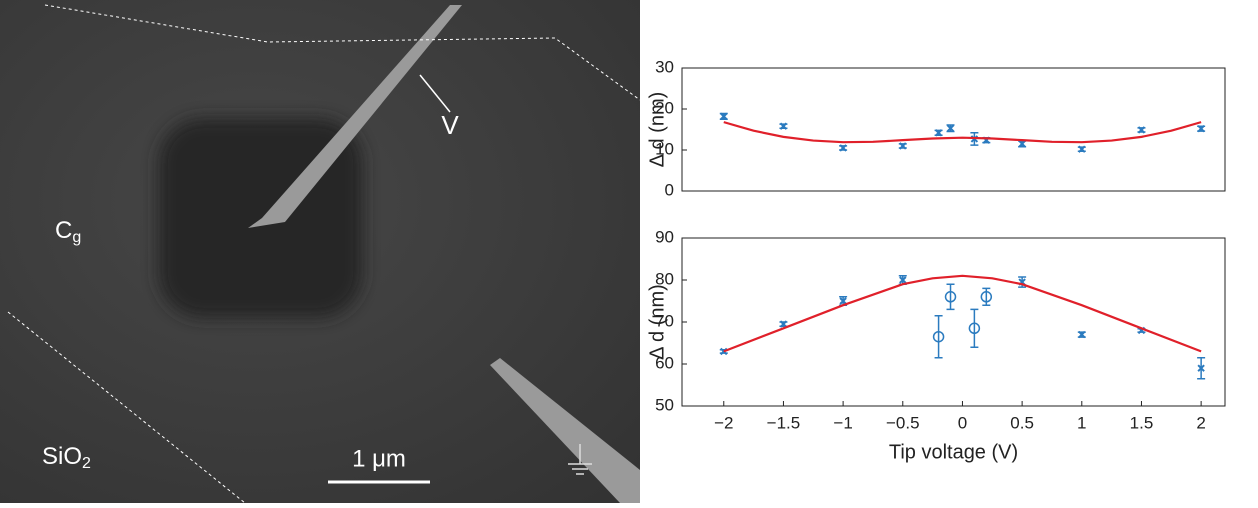 Image resolution: width=1258 pixels, height=508 pixels. Describe the element at coordinates (664, 404) in the screenshot. I see `y-tick-label: 50` at that location.